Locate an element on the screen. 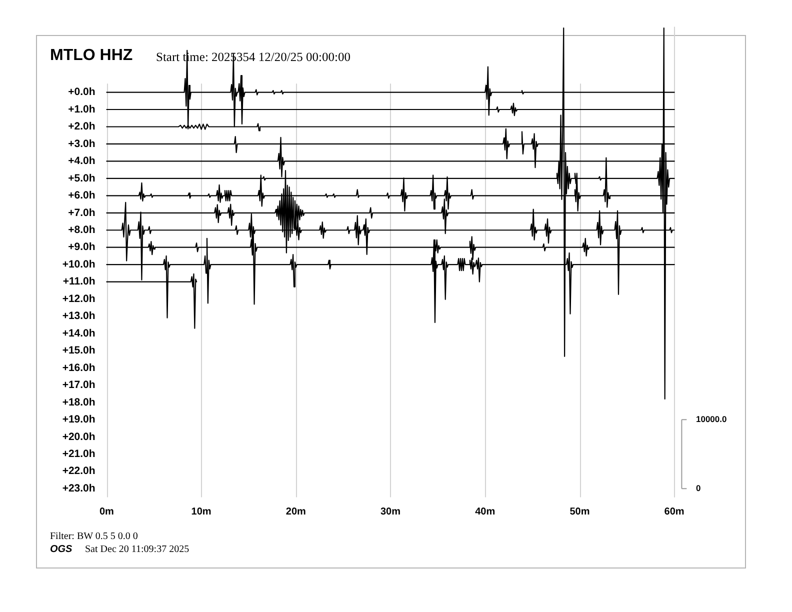 This screenshot has width=792, height=612. y-tick-label: +19.0h is located at coordinates (79, 420).